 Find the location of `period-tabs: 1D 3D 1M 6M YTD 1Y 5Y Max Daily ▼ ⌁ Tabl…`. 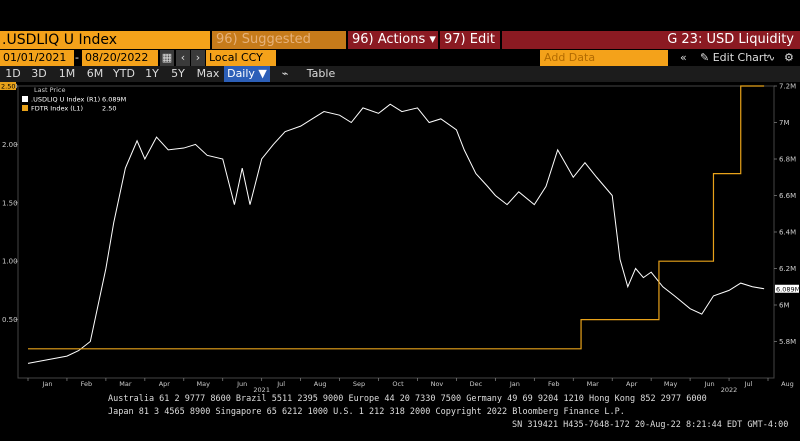

period-tabs: 1D 3D 1M 6M YTD 1Y 5Y Max Daily ▼ ⌁ Tabl… is located at coordinates (400, 74).